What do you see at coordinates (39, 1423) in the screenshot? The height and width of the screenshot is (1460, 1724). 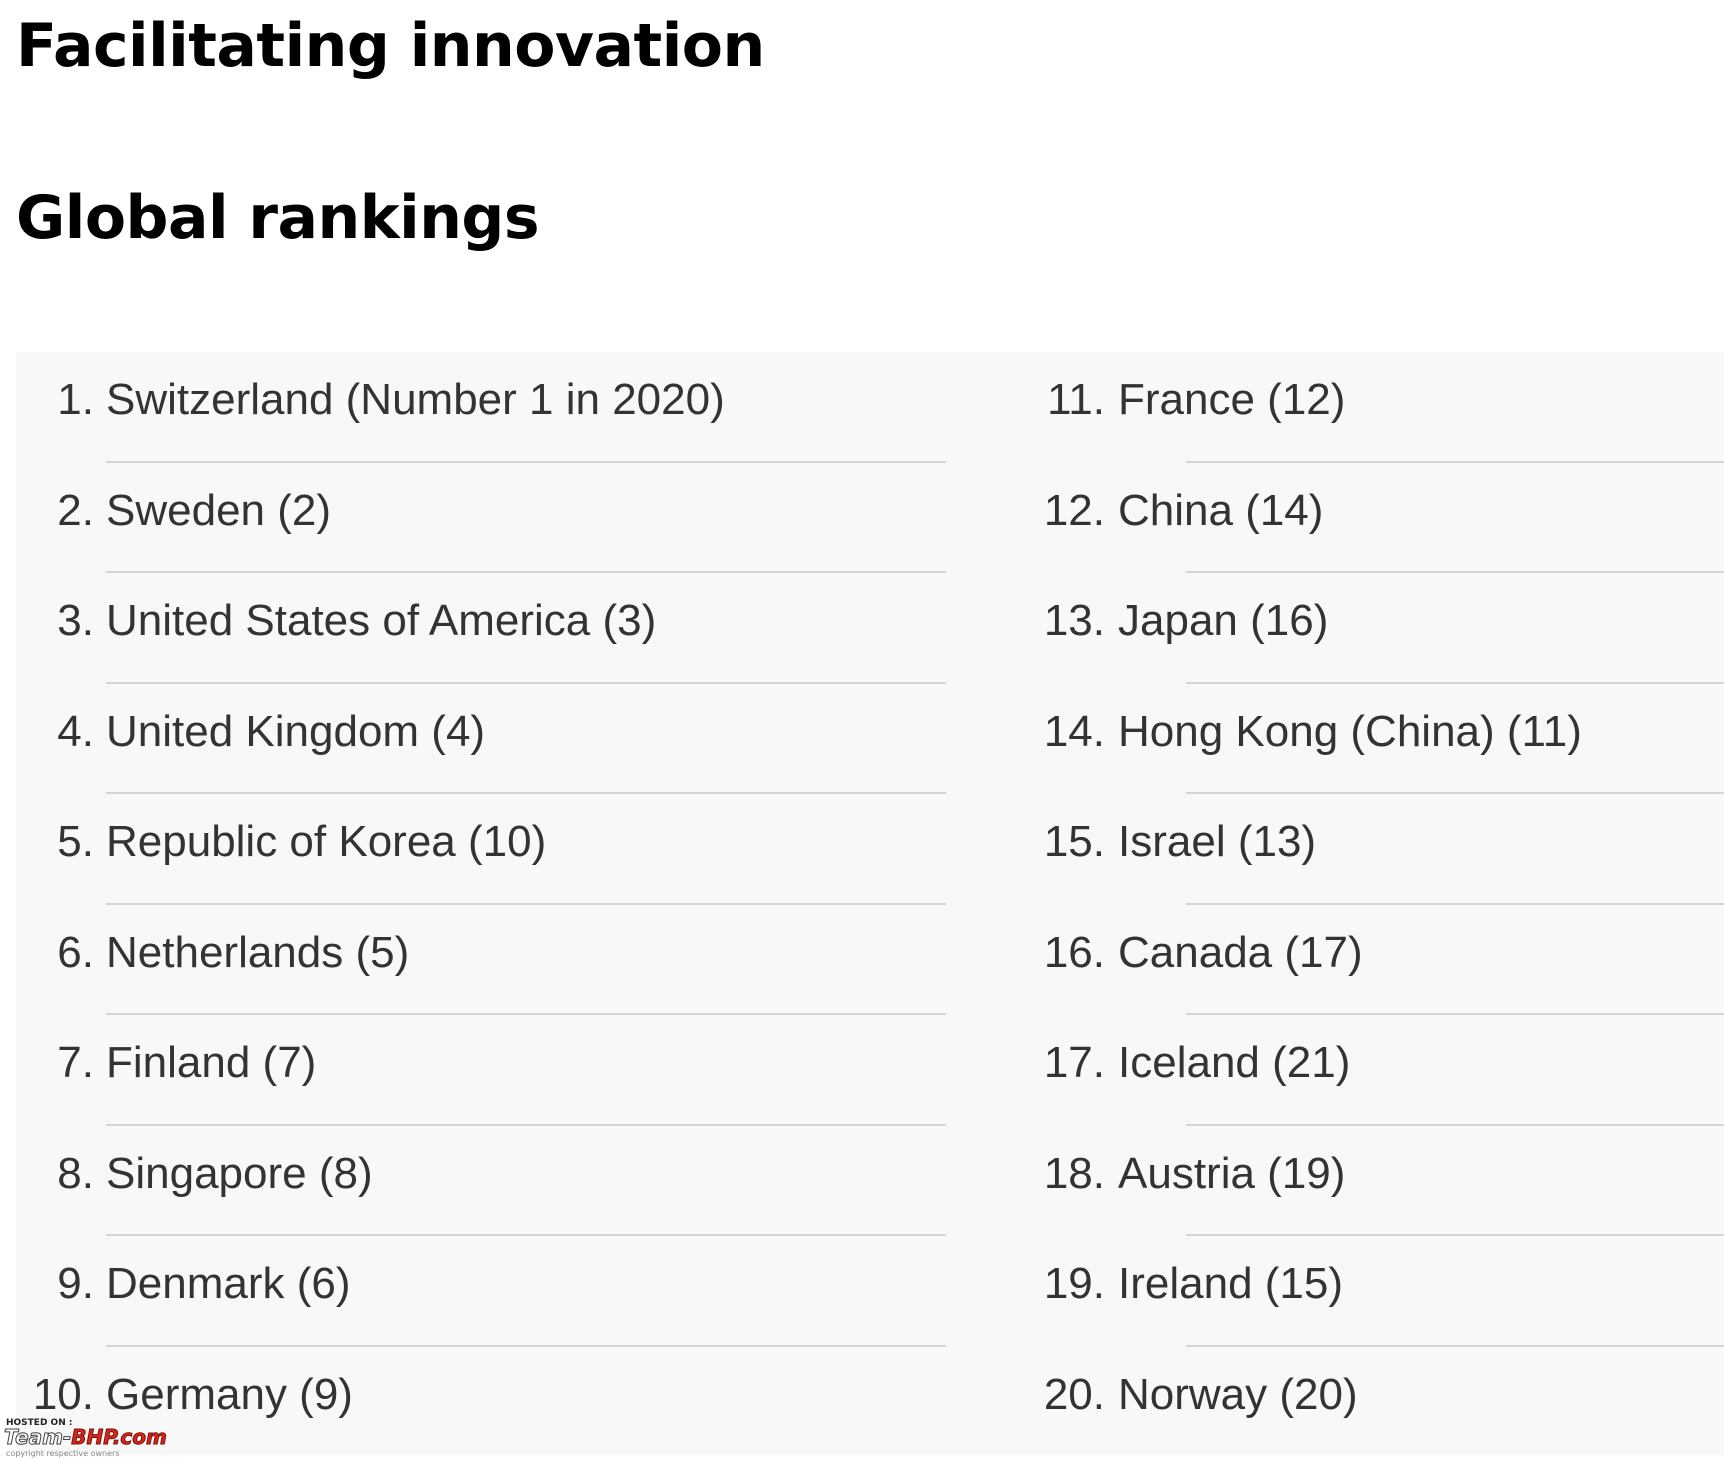 I see `watermark-hosted-label: HOSTED ON :` at bounding box center [39, 1423].